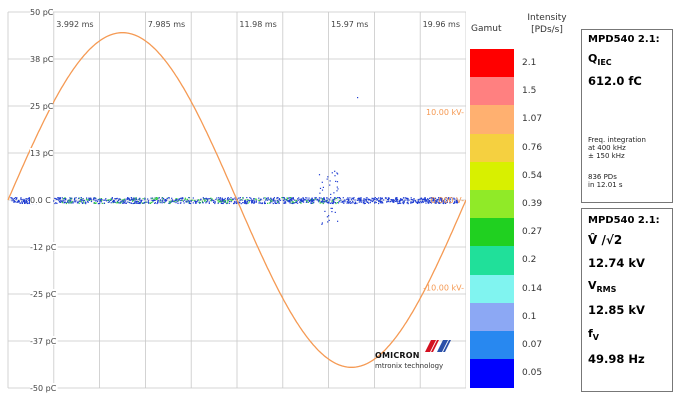 Image resolution: width=674 pixels, height=394 pixels. Describe the element at coordinates (43, 341) in the screenshot. I see `y-axis-label: -37 pC` at that location.